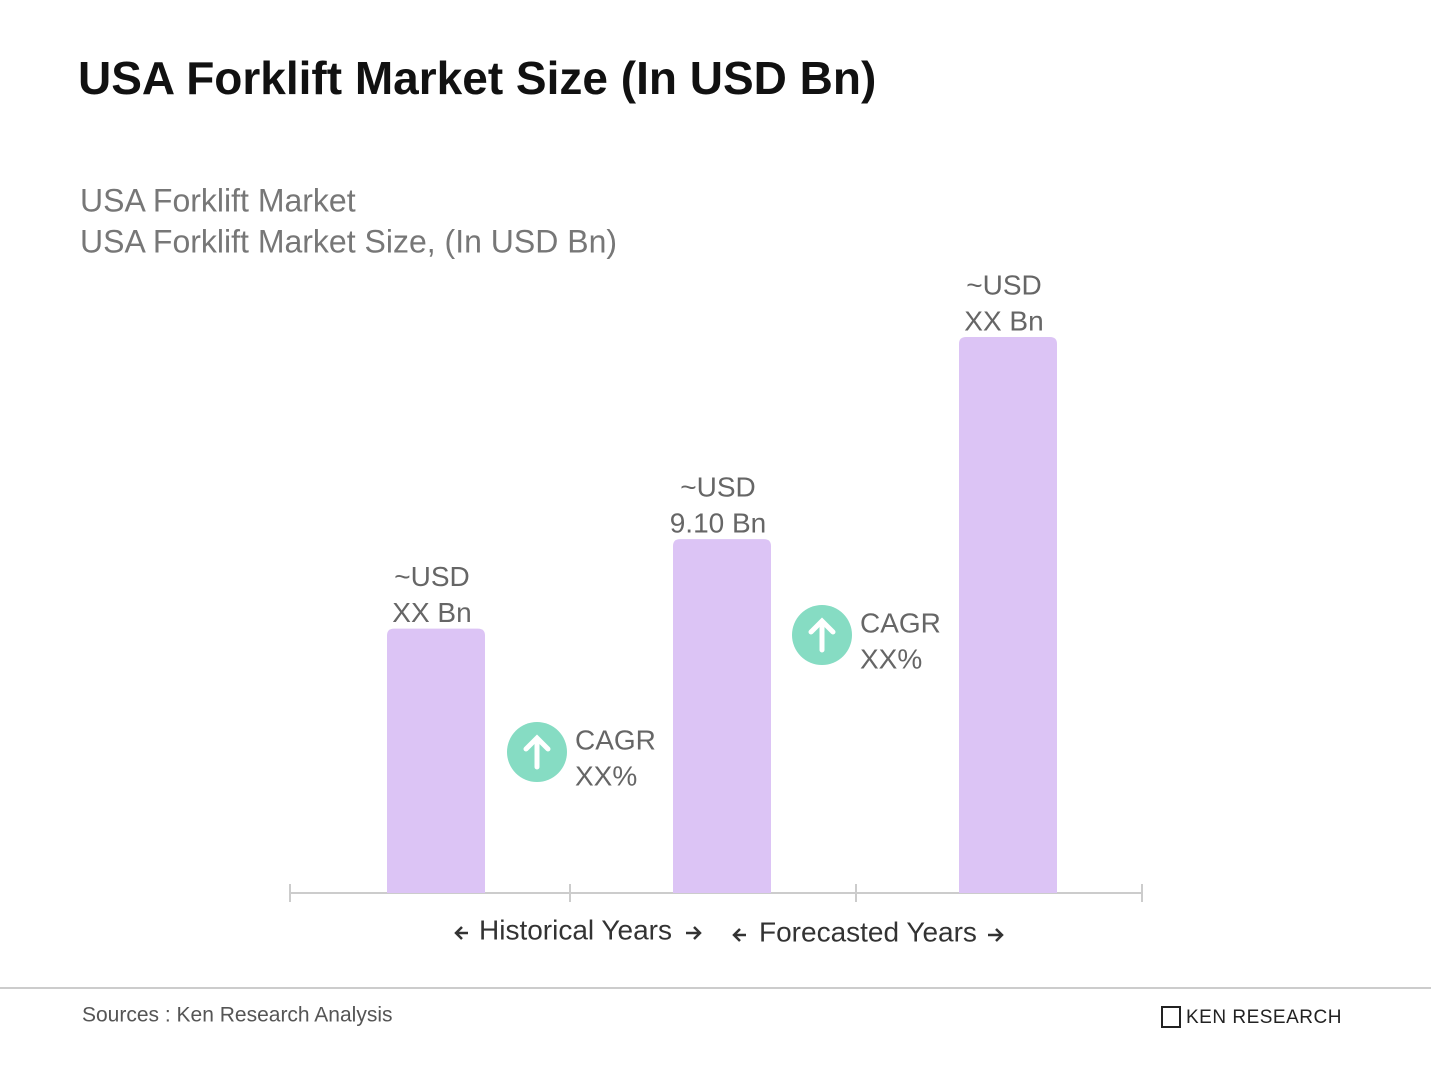  I want to click on subtitle: USA Forklift Market, so click(218, 200).